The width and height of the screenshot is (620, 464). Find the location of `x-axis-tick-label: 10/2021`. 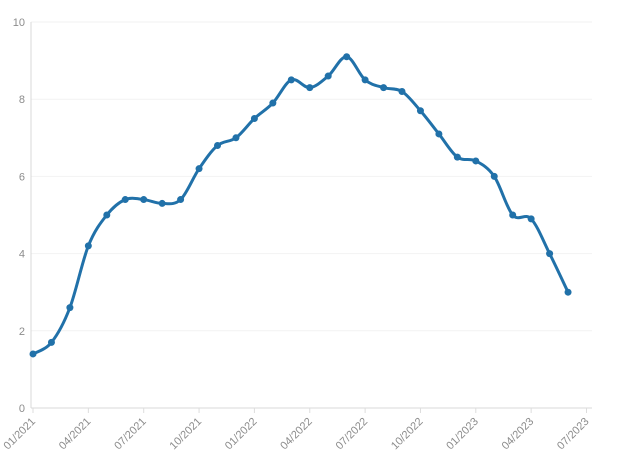

x-axis-tick-label: 10/2021 is located at coordinates (186, 434).